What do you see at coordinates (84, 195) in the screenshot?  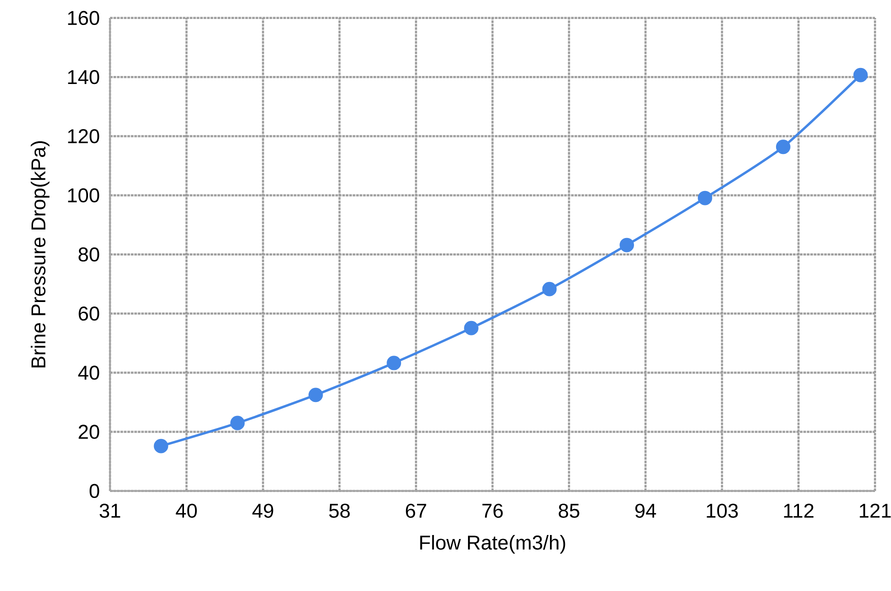 I see `y-tick-label: 100` at bounding box center [84, 195].